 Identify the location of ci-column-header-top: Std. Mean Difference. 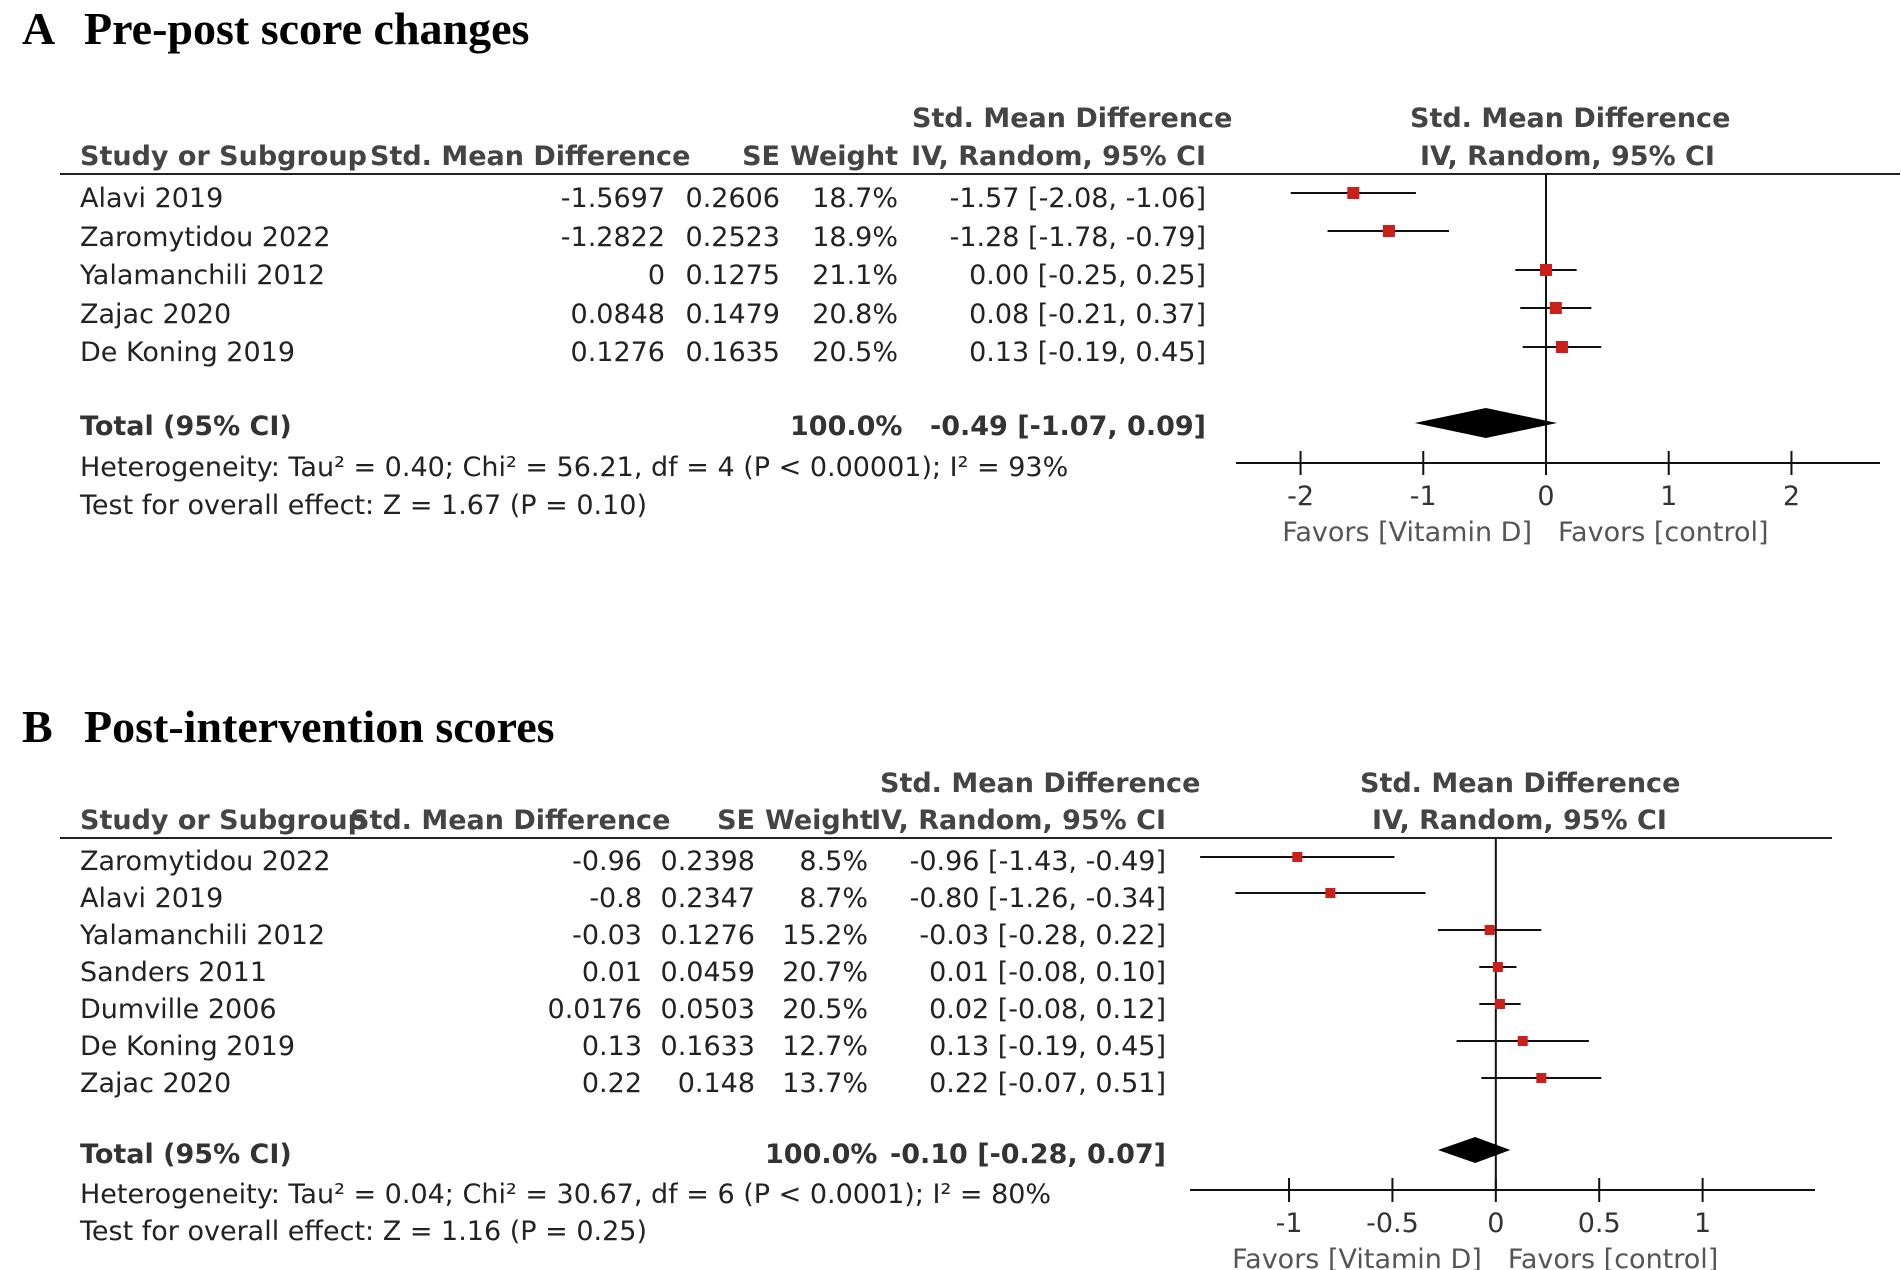
(1040, 783).